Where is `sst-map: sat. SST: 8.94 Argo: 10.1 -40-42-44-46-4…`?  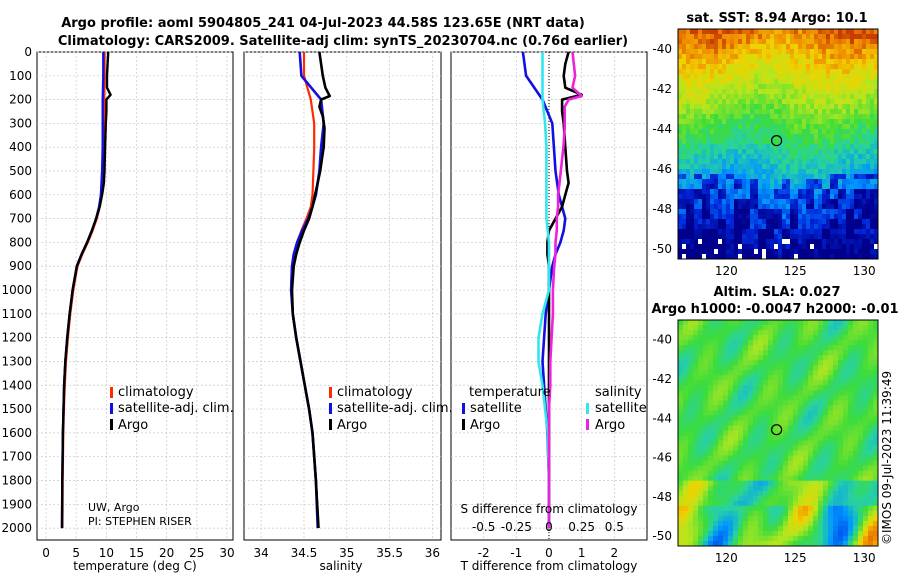
sst-map: sat. SST: 8.94 Argo: 10.1 -40-42-44-46-4… is located at coordinates (765, 144).